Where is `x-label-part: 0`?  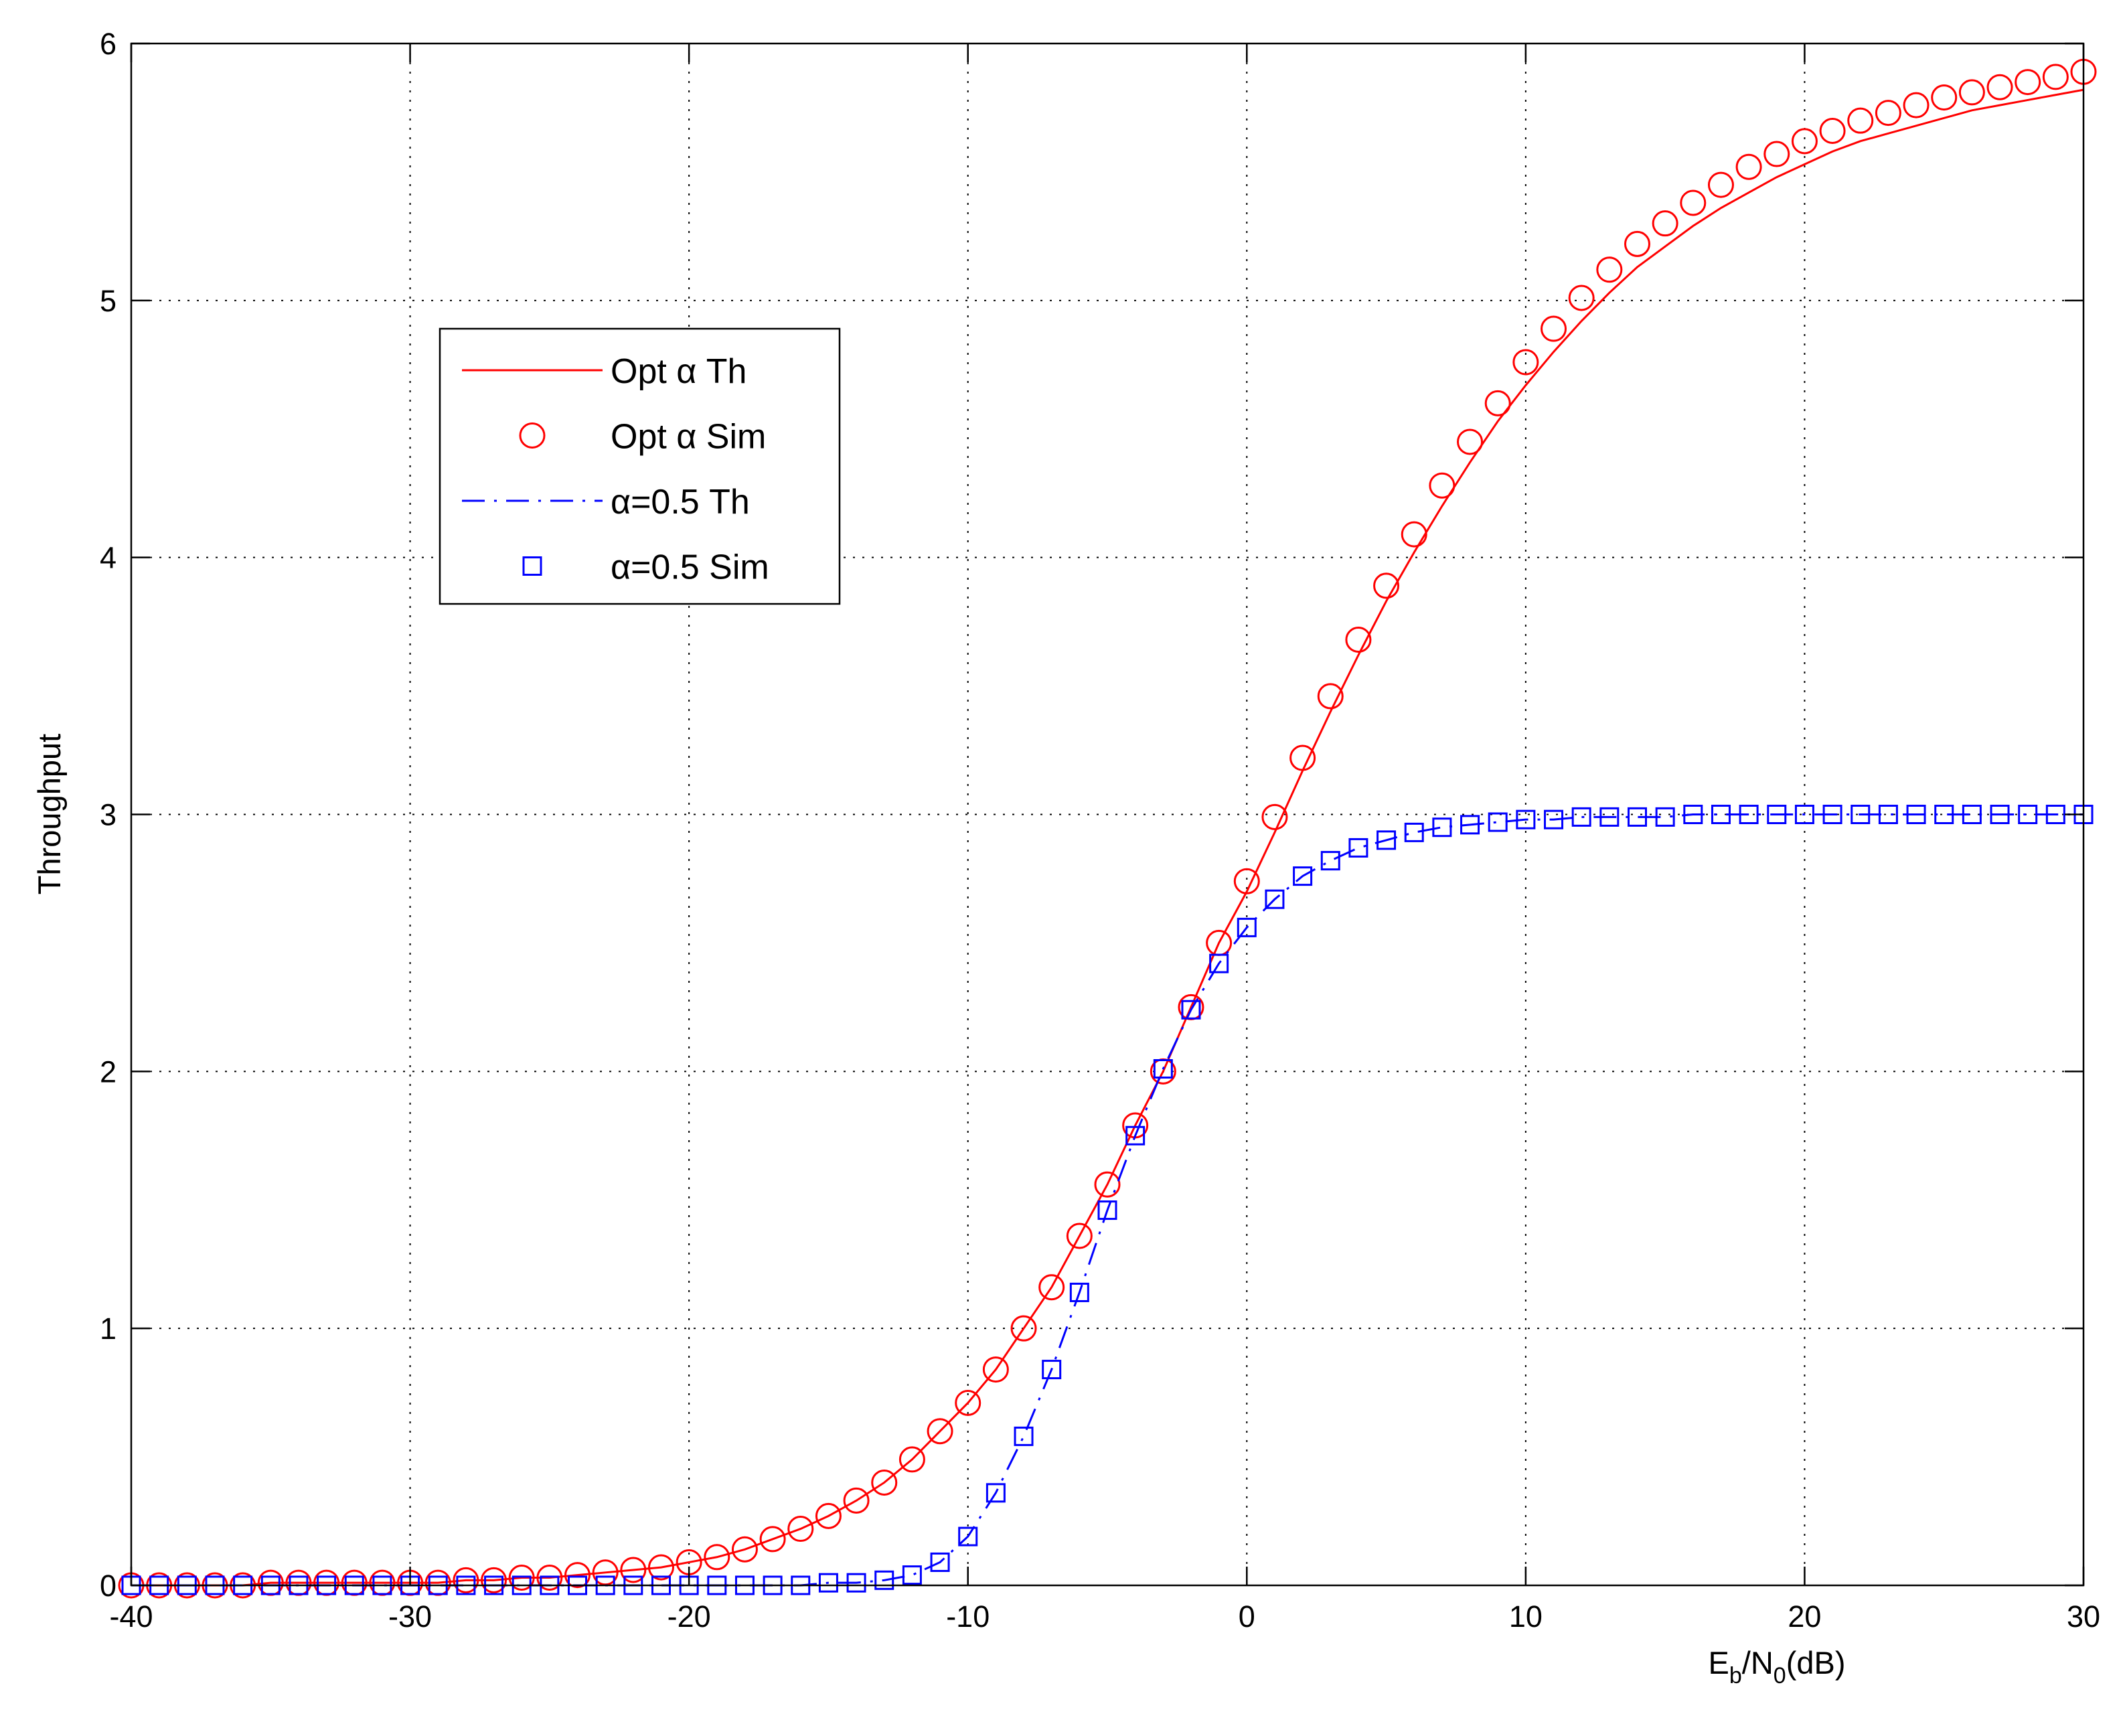 x-label-part: 0 is located at coordinates (1780, 1675).